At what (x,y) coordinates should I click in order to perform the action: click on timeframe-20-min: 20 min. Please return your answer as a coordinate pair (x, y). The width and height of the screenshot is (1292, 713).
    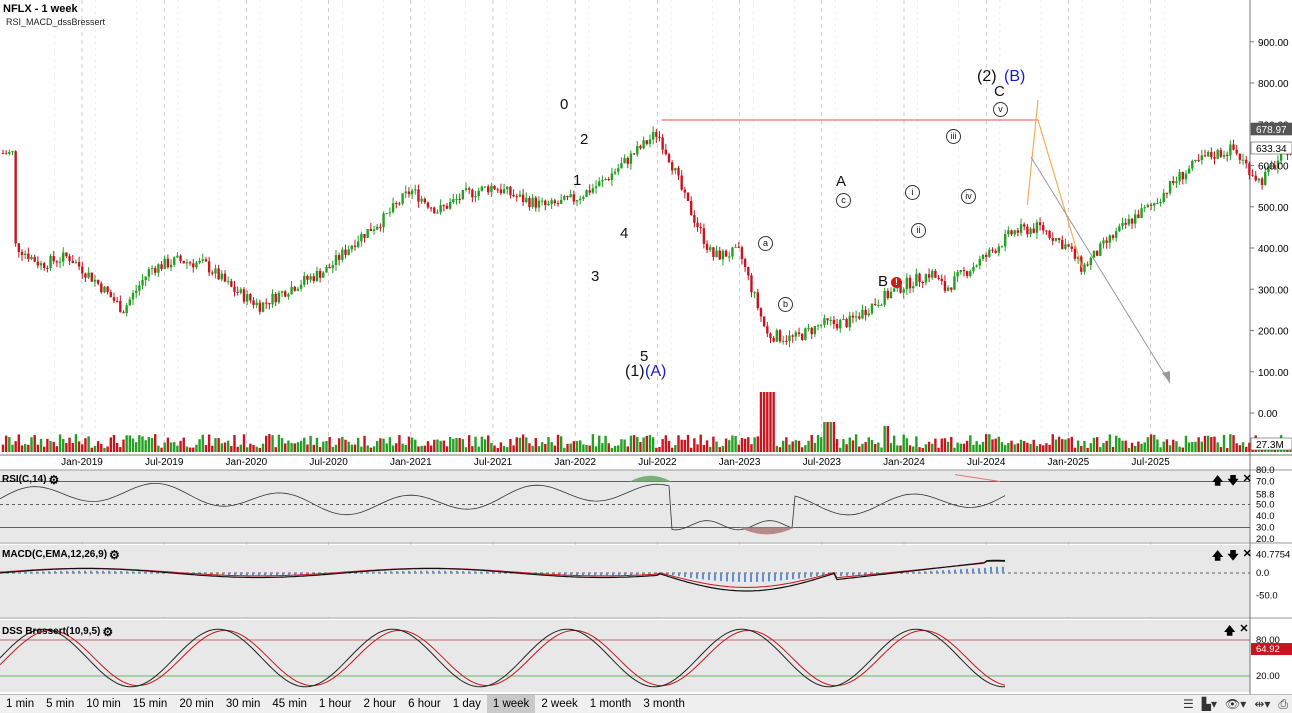
    Looking at the image, I should click on (196, 704).